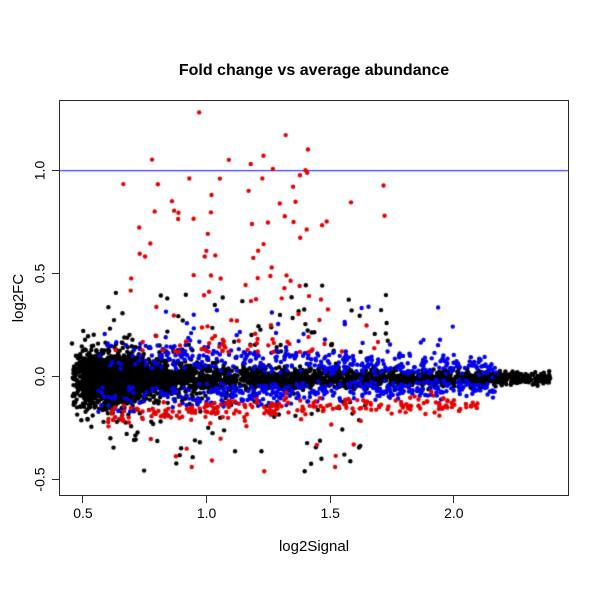 This screenshot has height=600, width=600. Describe the element at coordinates (454, 513) in the screenshot. I see `x-tick-label: 2.0` at that location.